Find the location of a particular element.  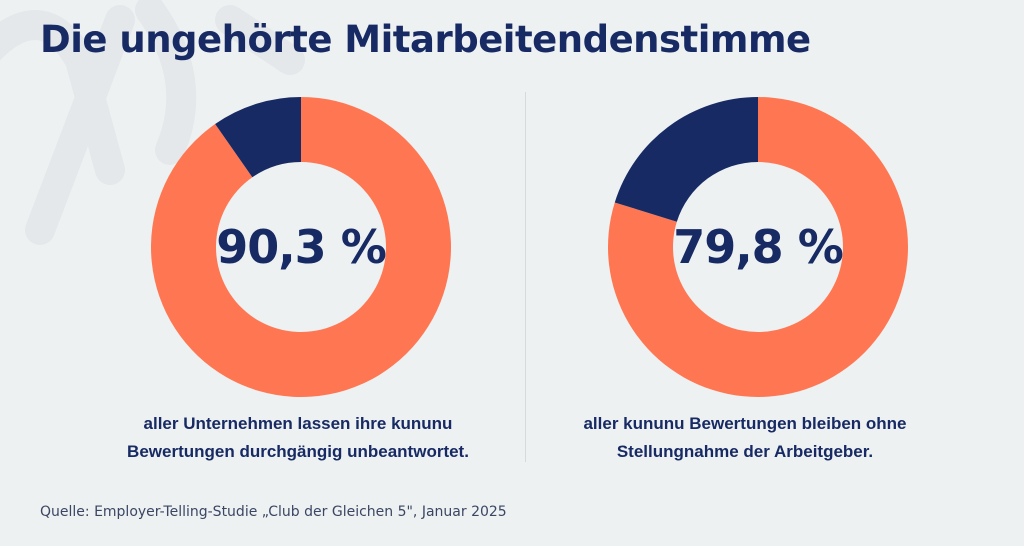

caption-right-line-1: aller kununu Bewertungen bleiben ohne is located at coordinates (745, 423).